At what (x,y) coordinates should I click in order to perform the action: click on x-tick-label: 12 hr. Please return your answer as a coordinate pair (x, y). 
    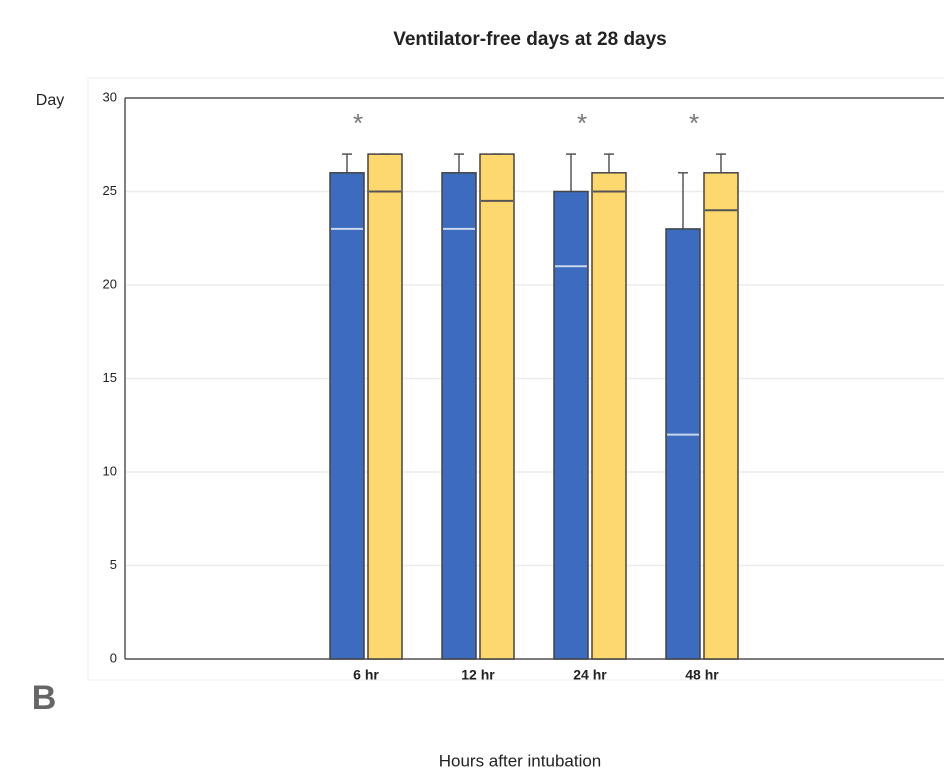
    Looking at the image, I should click on (478, 675).